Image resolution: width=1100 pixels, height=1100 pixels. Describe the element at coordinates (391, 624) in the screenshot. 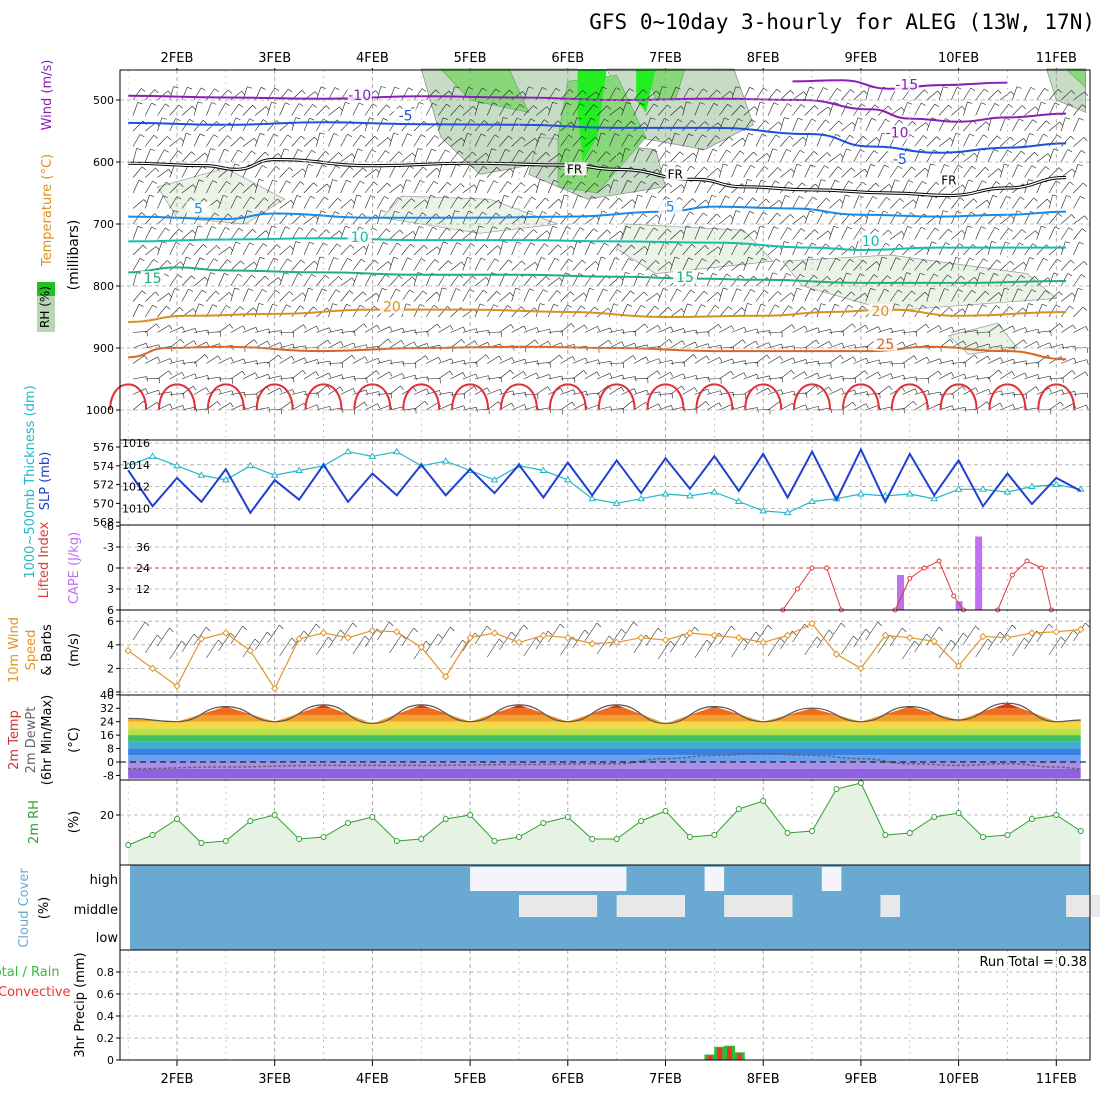

I see `wind10m-barb-flag` at that location.